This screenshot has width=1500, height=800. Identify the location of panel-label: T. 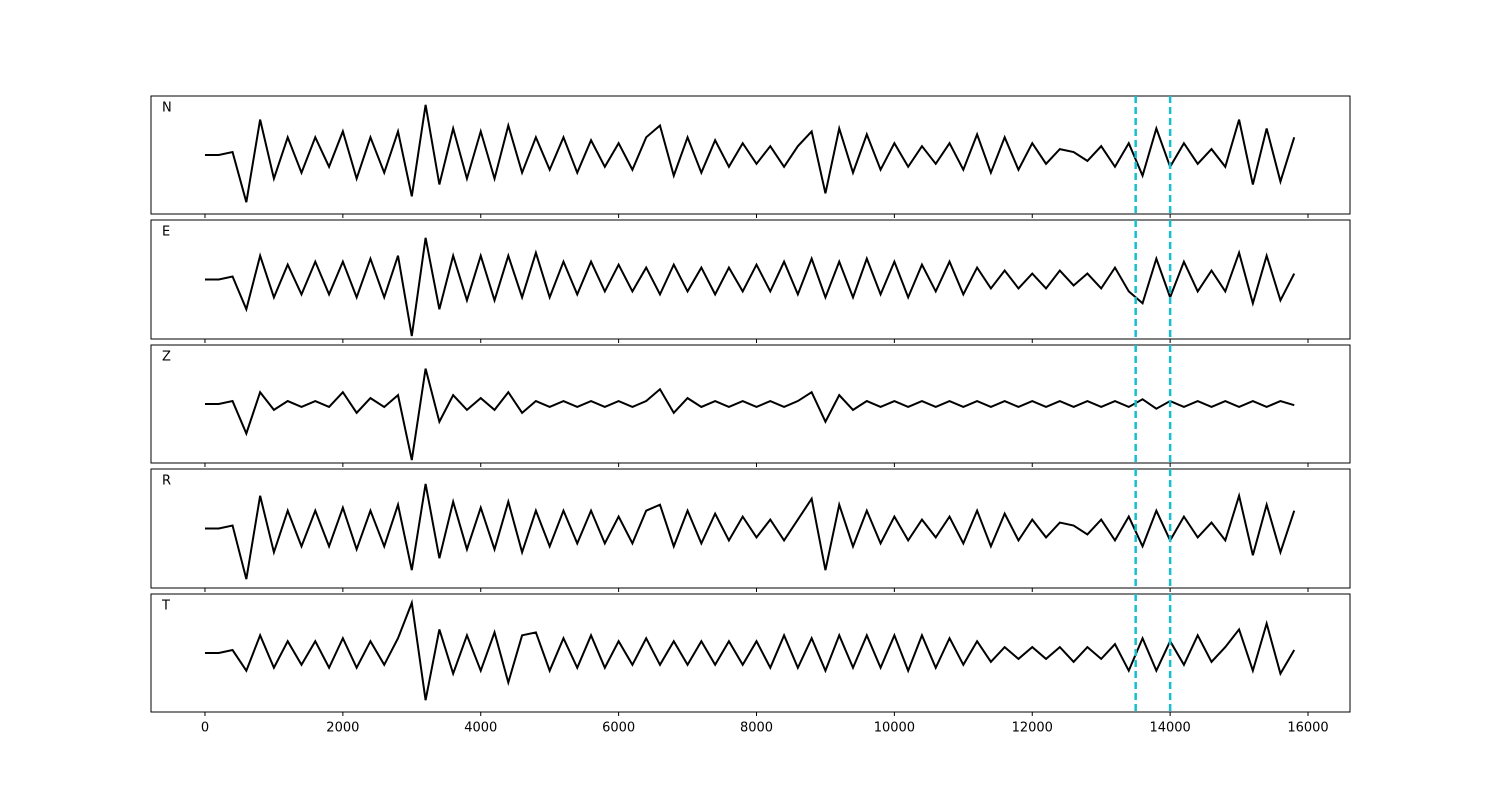
(165, 606).